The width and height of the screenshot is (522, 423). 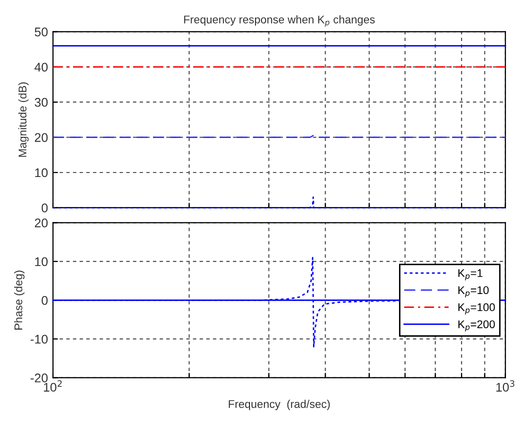 What do you see at coordinates (473, 292) in the screenshot?
I see `legend-label: K$_{p}$=10` at bounding box center [473, 292].